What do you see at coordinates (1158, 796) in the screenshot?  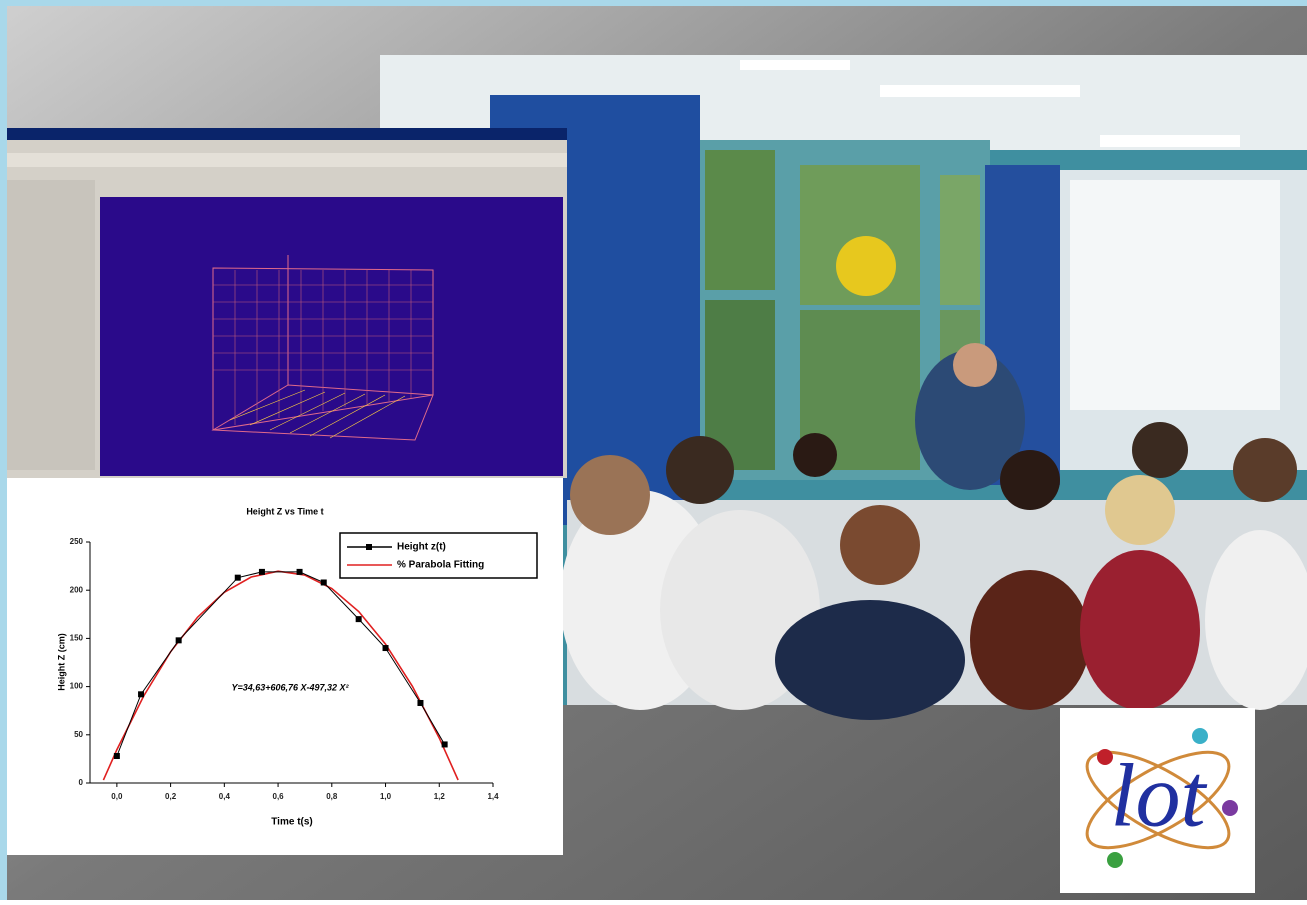 I see `logo-text: lot` at bounding box center [1158, 796].